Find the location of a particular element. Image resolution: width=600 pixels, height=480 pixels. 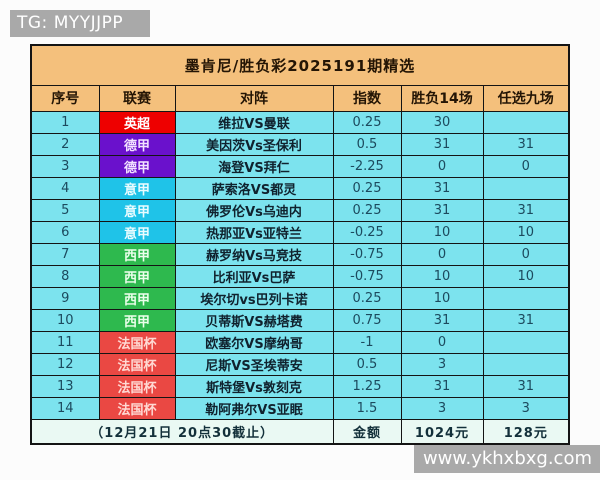

row-number: 2 is located at coordinates (65, 144).